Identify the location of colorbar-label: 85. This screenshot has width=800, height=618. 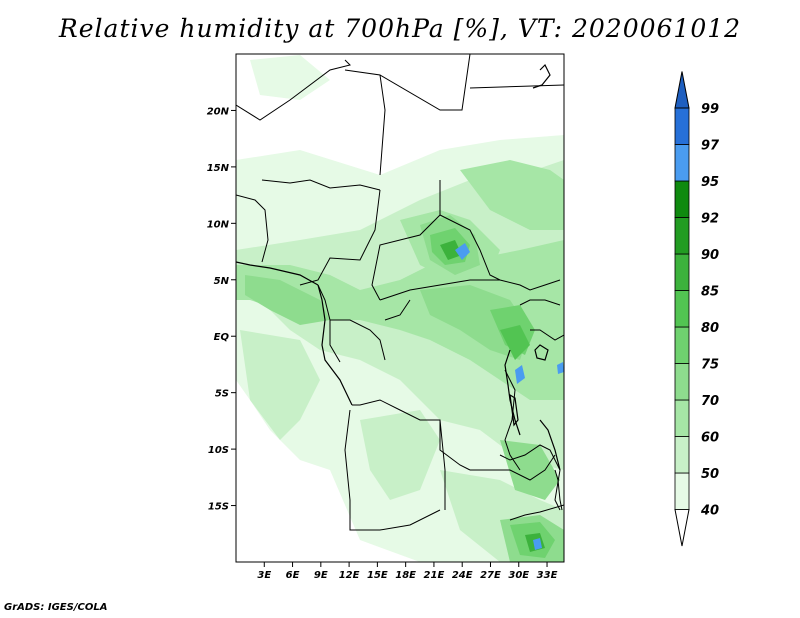
(710, 292).